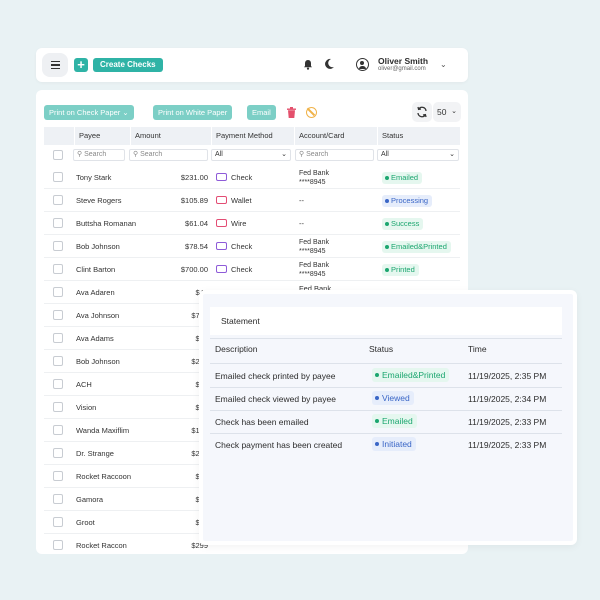  What do you see at coordinates (403, 61) in the screenshot?
I see `user-name: Oliver Smith` at bounding box center [403, 61].